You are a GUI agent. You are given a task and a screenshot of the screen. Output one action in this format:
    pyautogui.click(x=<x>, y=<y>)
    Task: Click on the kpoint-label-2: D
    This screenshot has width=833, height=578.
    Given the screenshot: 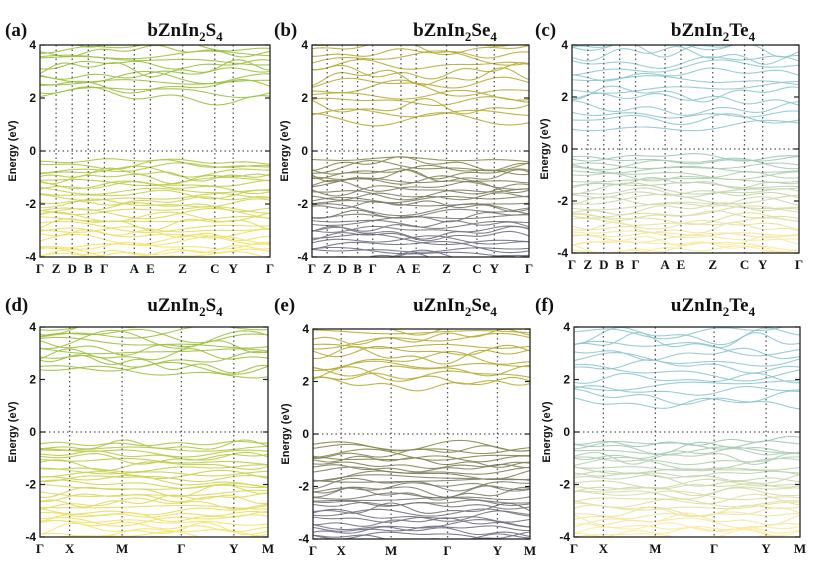 What is the action you would take?
    pyautogui.click(x=603, y=264)
    